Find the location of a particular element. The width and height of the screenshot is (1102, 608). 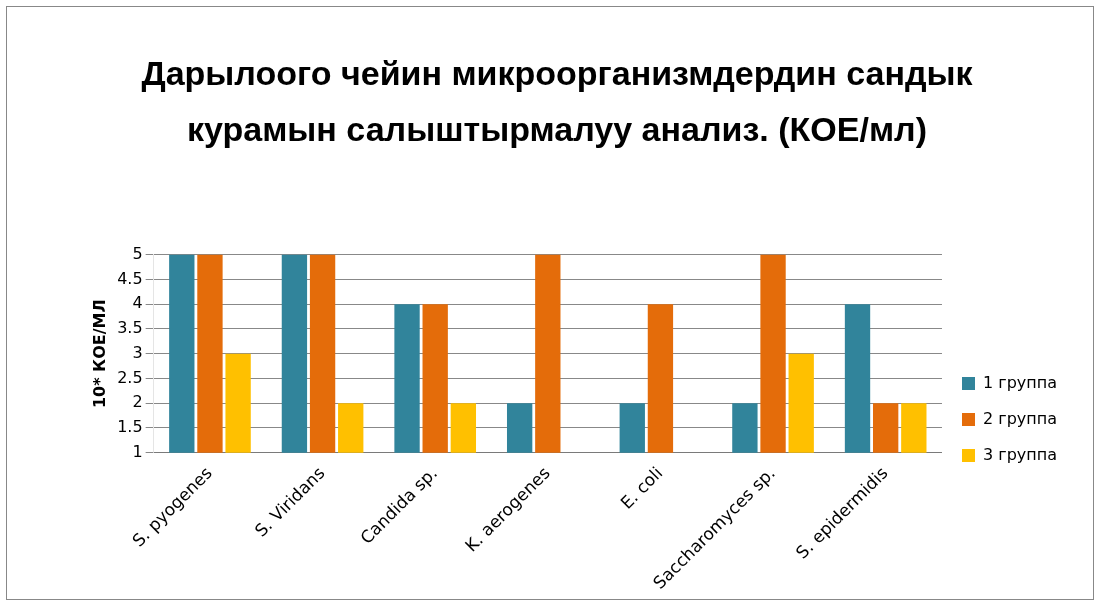

y-tick-label: 2 is located at coordinates (137, 402).